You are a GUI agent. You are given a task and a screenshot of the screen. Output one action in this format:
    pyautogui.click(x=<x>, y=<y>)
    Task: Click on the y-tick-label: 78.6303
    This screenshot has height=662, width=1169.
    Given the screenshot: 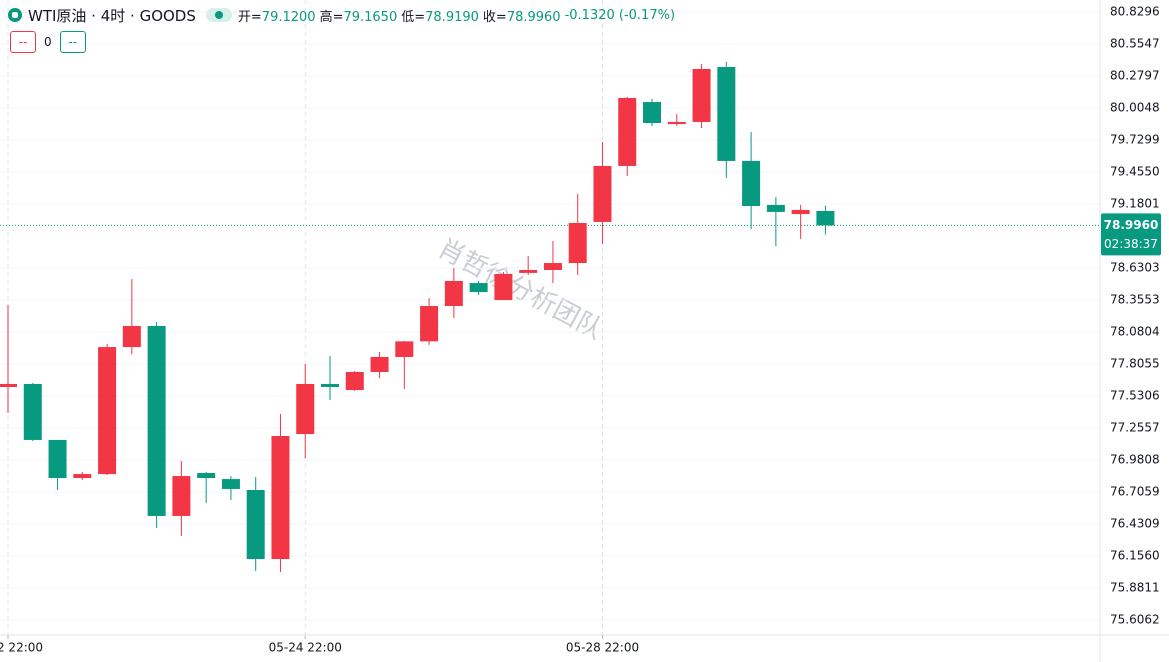 What is the action you would take?
    pyautogui.click(x=1135, y=267)
    